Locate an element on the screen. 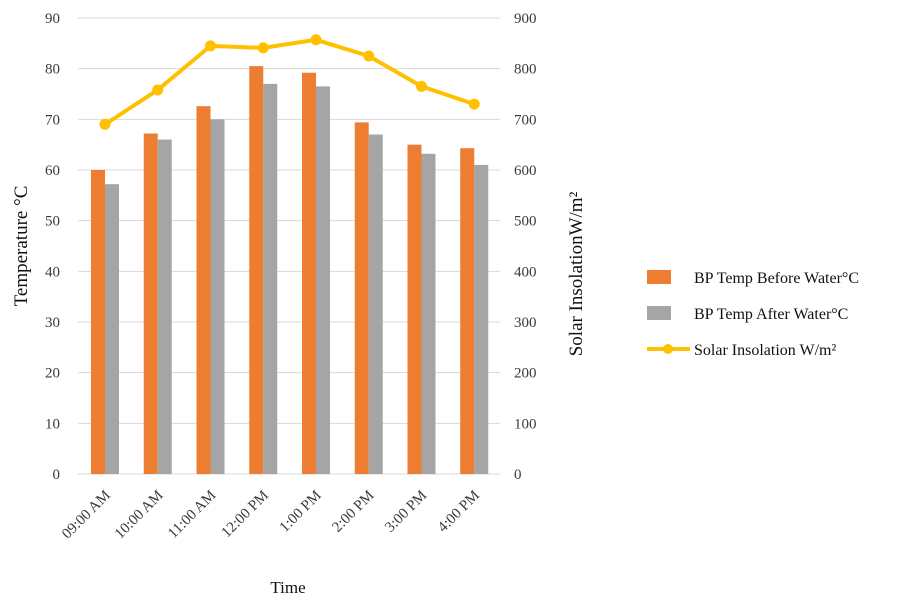  y2-tick-label: 400 is located at coordinates (525, 272).